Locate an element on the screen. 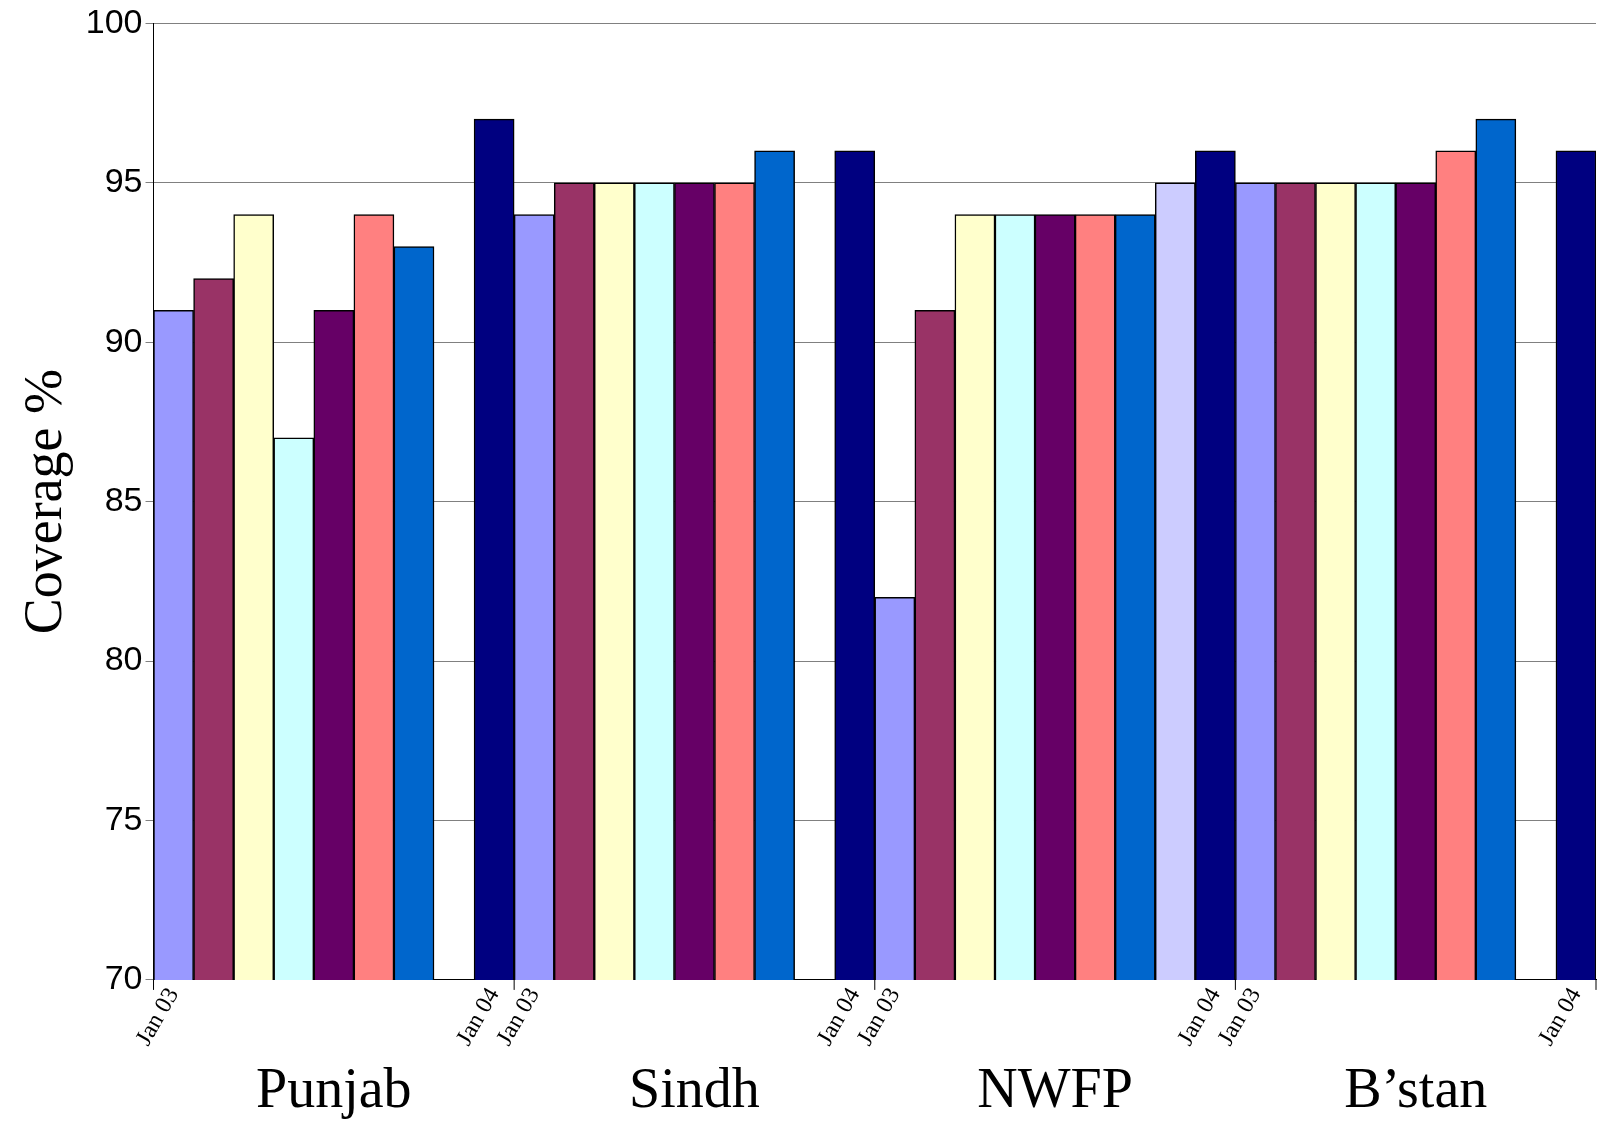  y-tick-label: 80 is located at coordinates (123, 658).